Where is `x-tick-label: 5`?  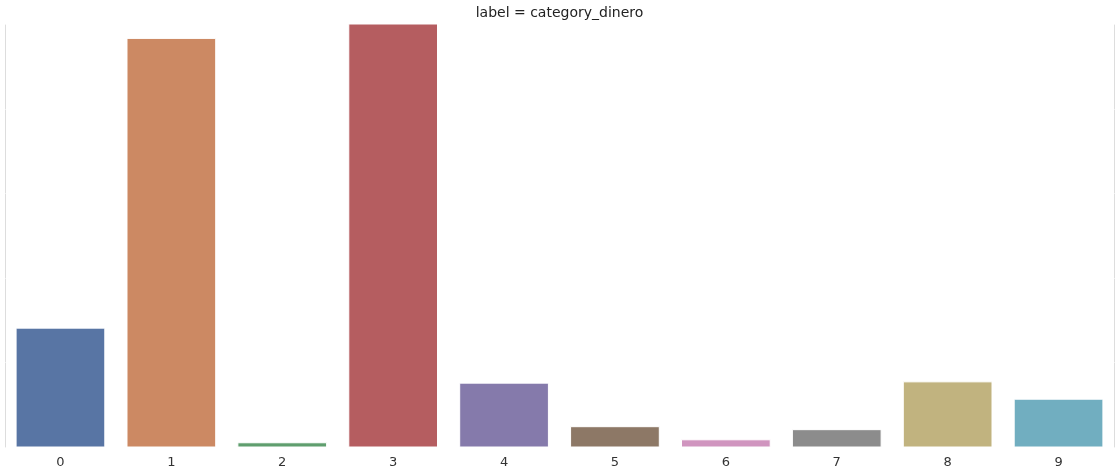 x-tick-label: 5 is located at coordinates (615, 461).